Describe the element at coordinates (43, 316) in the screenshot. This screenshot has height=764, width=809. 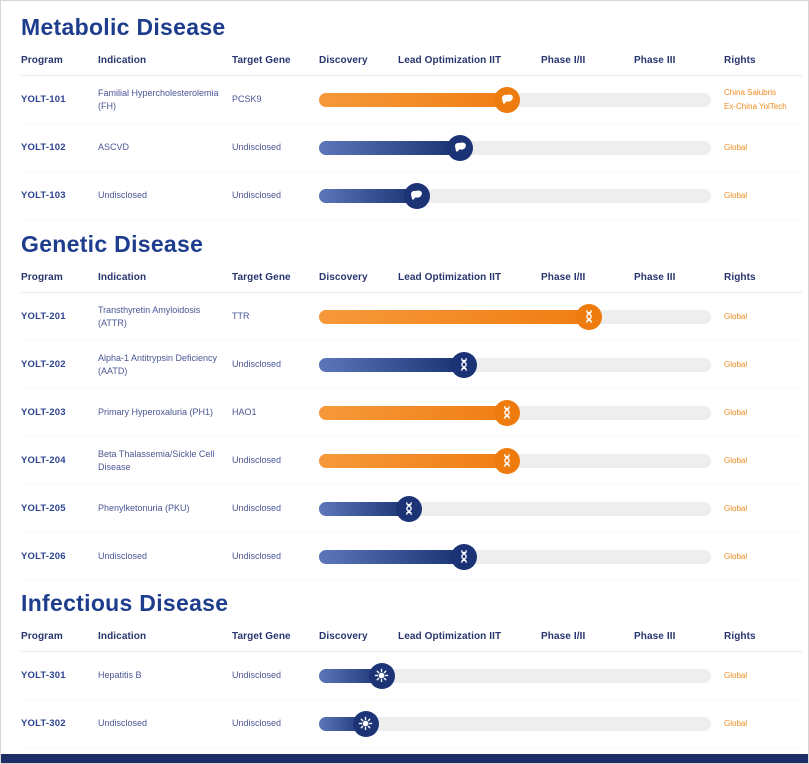
I see `program-id: YOLT-201` at that location.